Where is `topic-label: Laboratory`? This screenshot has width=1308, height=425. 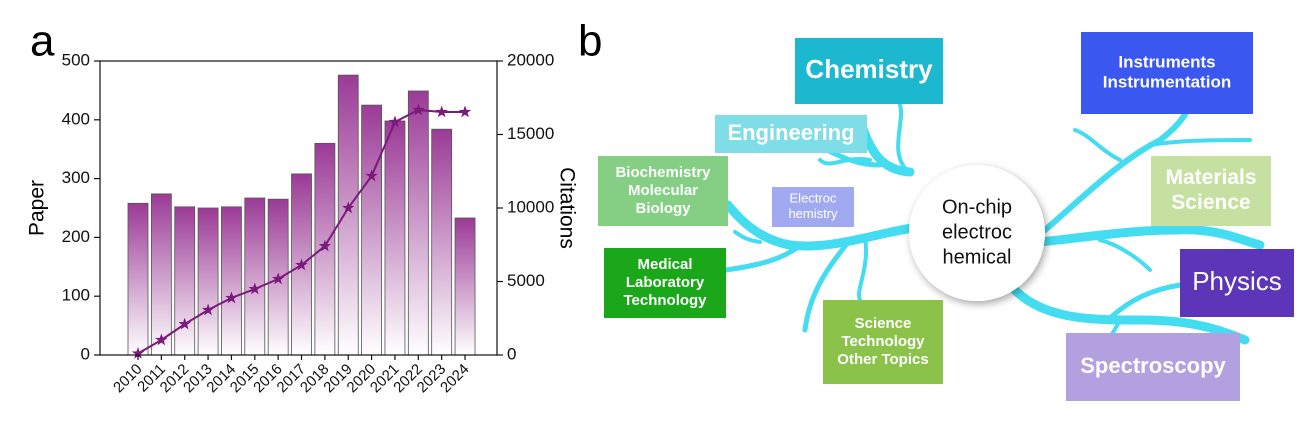
topic-label: Laboratory is located at coordinates (665, 282).